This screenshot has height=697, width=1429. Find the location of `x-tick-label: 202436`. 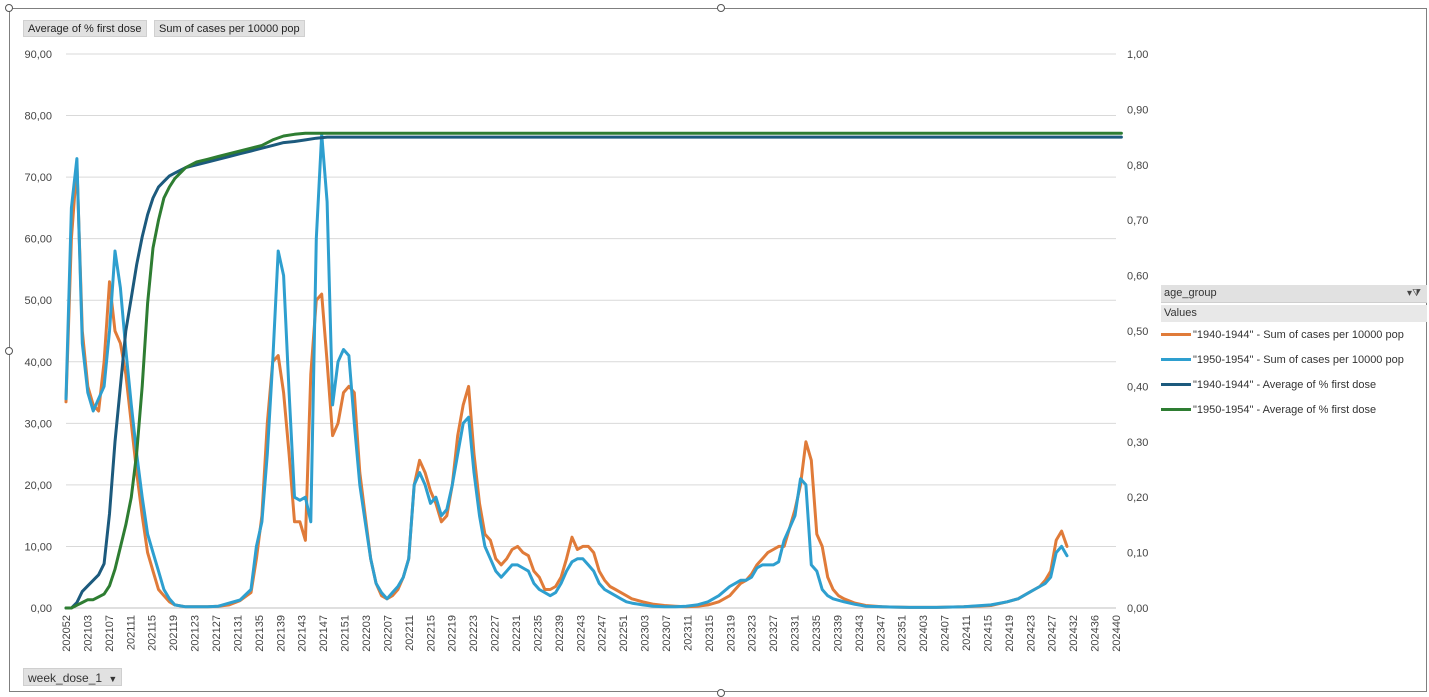

x-tick-label: 202436 is located at coordinates (1096, 633).